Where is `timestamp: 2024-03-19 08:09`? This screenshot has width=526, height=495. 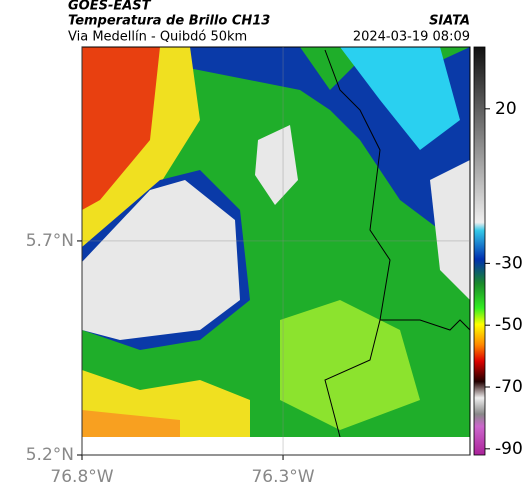
timestamp: 2024-03-19 08:09 is located at coordinates (411, 37).